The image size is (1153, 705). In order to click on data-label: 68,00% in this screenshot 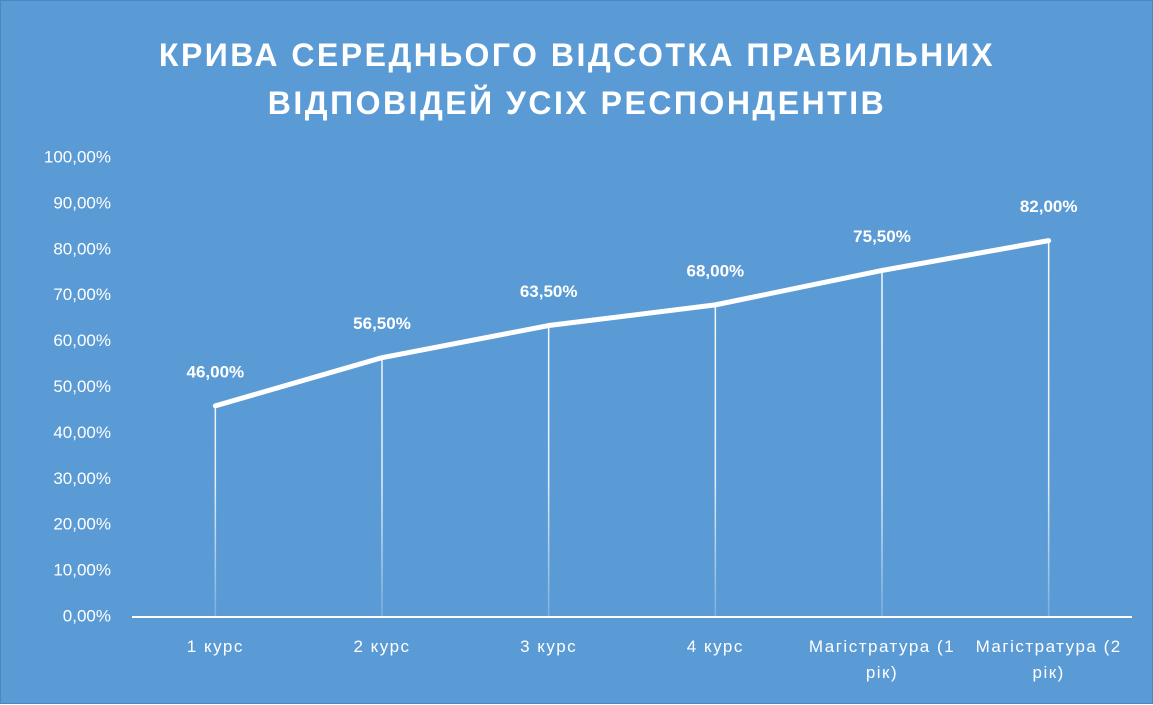, I will do `click(715, 270)`.